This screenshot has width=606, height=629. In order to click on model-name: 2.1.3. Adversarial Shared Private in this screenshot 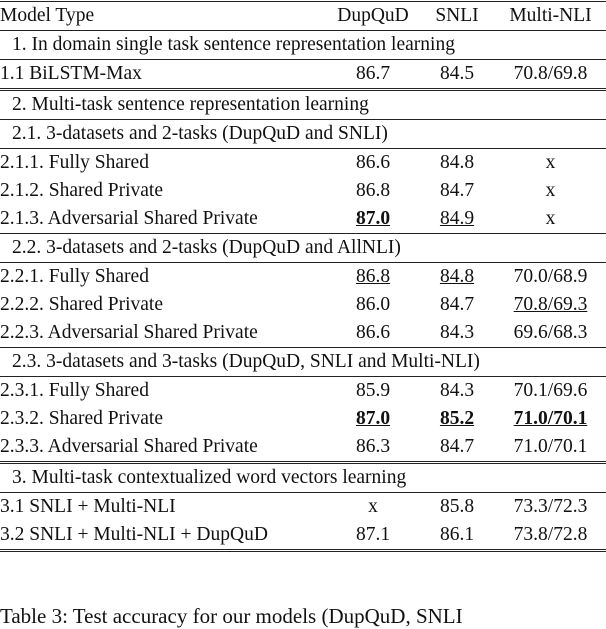, I will do `click(163, 219)`.